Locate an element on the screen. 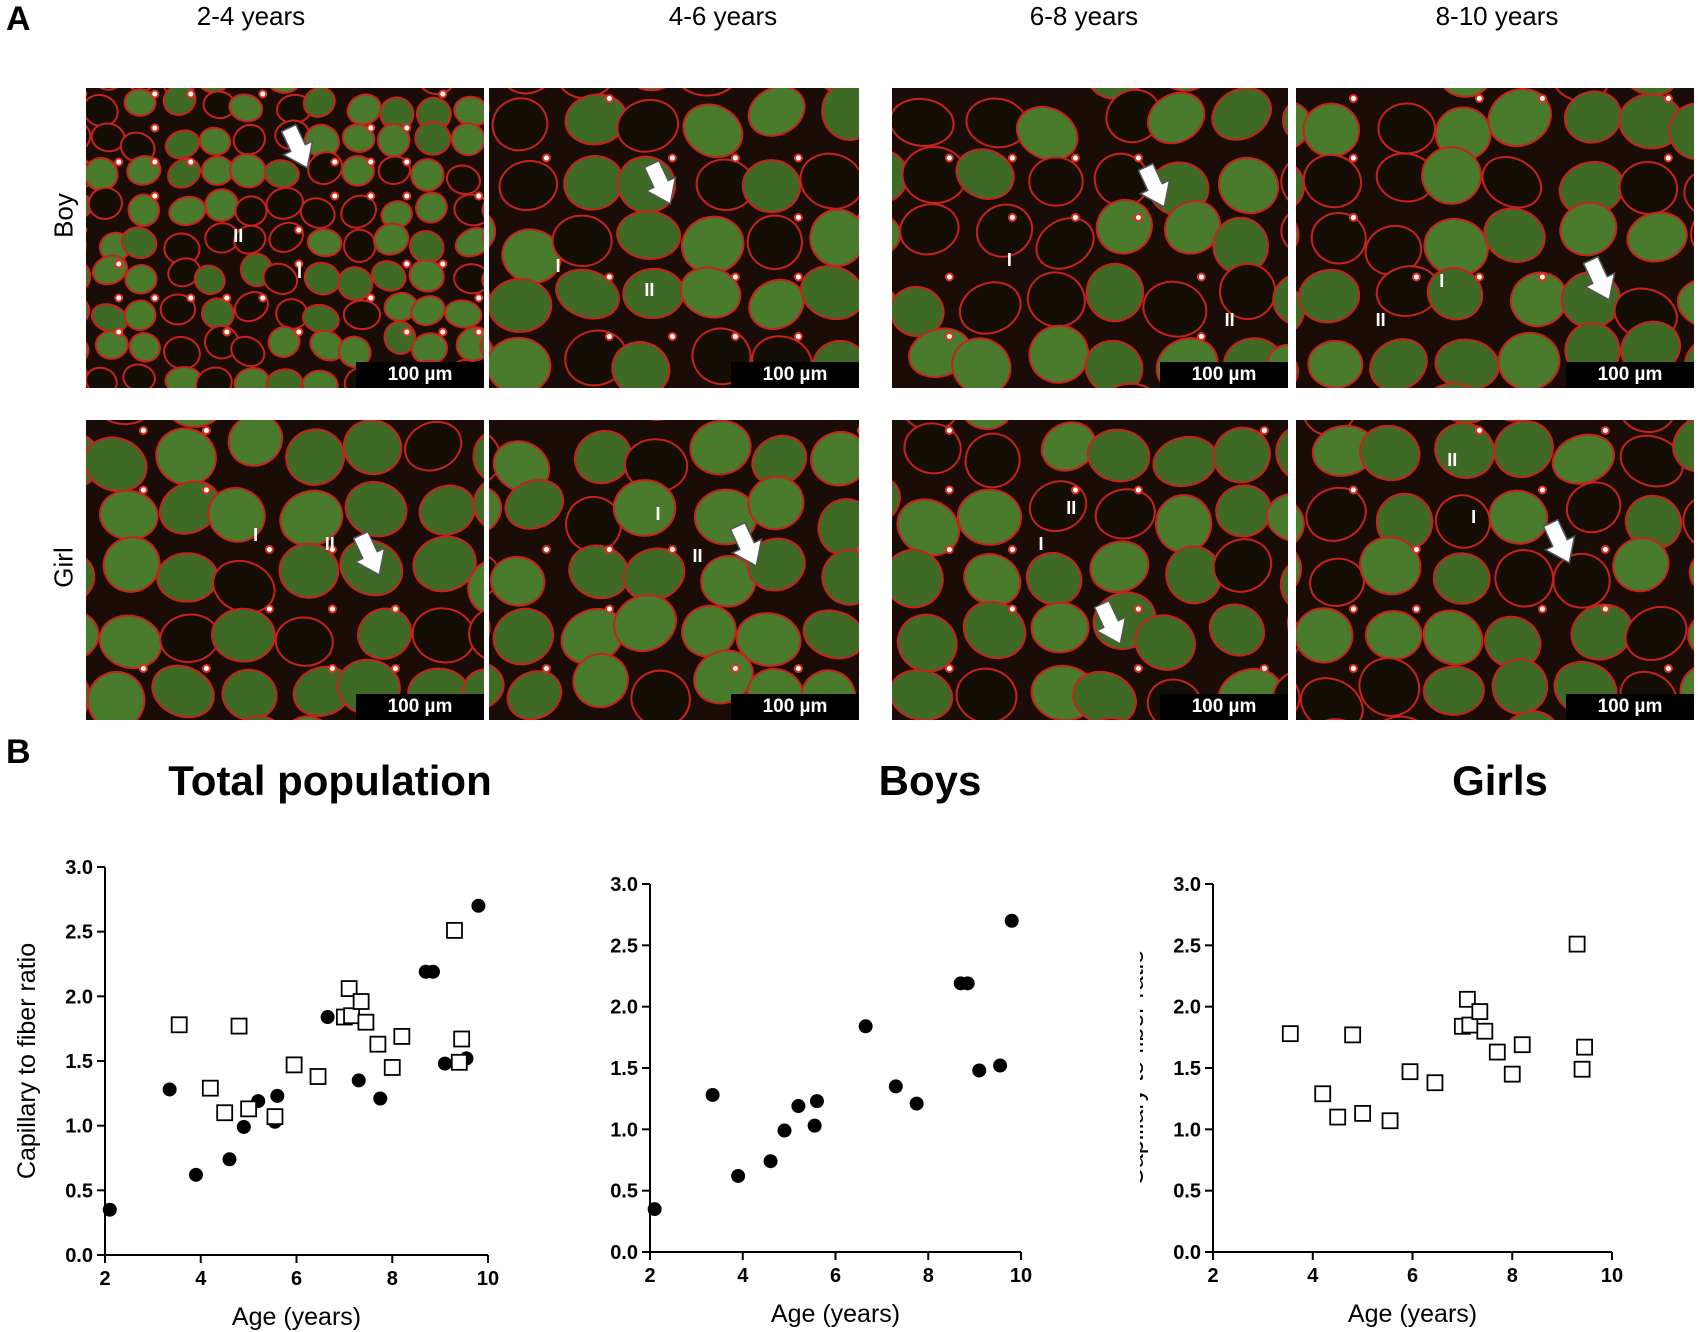 The height and width of the screenshot is (1332, 1698). row-header-girl: Girl is located at coordinates (63, 567).